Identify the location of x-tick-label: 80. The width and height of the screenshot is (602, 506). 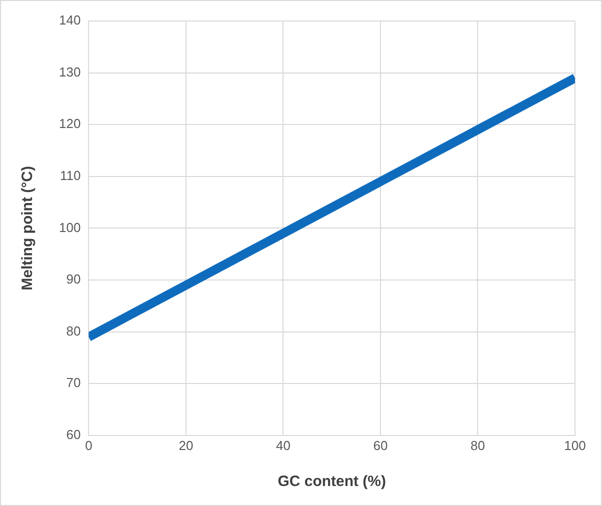
(477, 445).